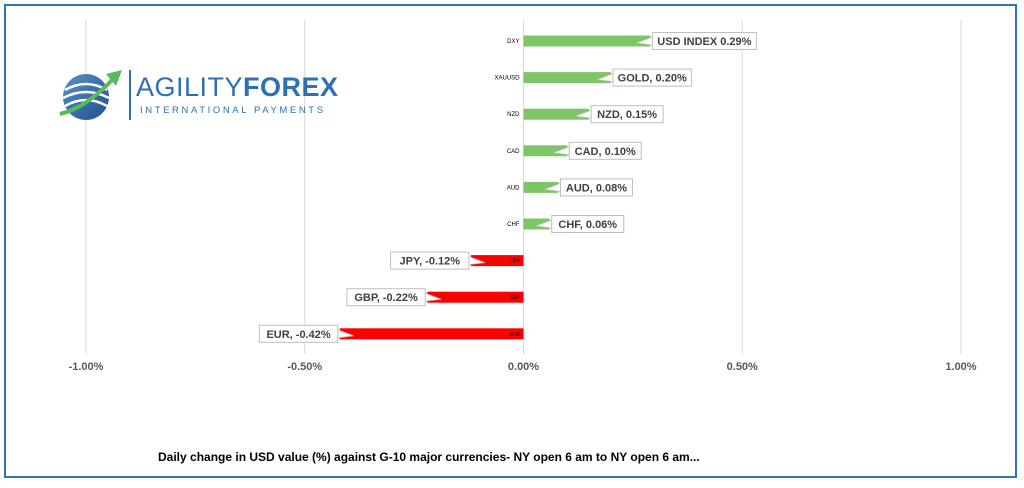 The image size is (1024, 488). I want to click on data-label: JPY, -0.12%, so click(430, 262).